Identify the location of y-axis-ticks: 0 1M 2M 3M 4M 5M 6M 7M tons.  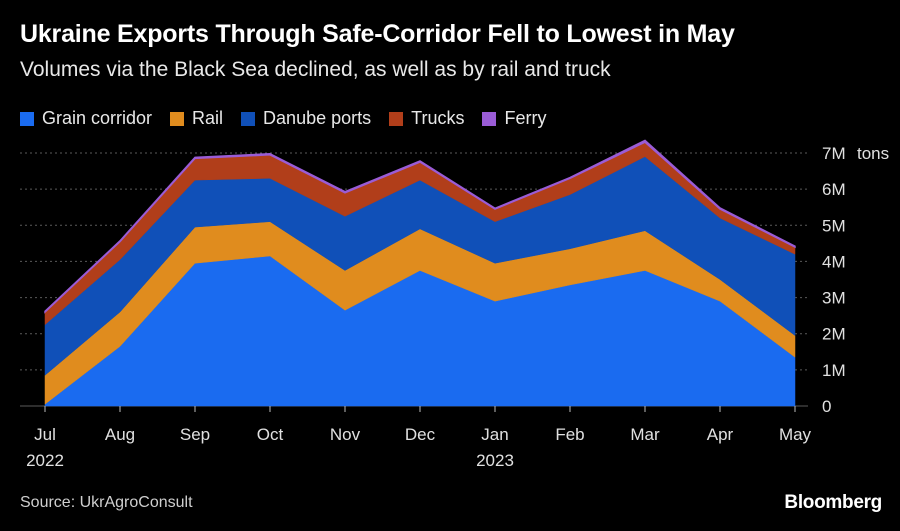
(855, 280).